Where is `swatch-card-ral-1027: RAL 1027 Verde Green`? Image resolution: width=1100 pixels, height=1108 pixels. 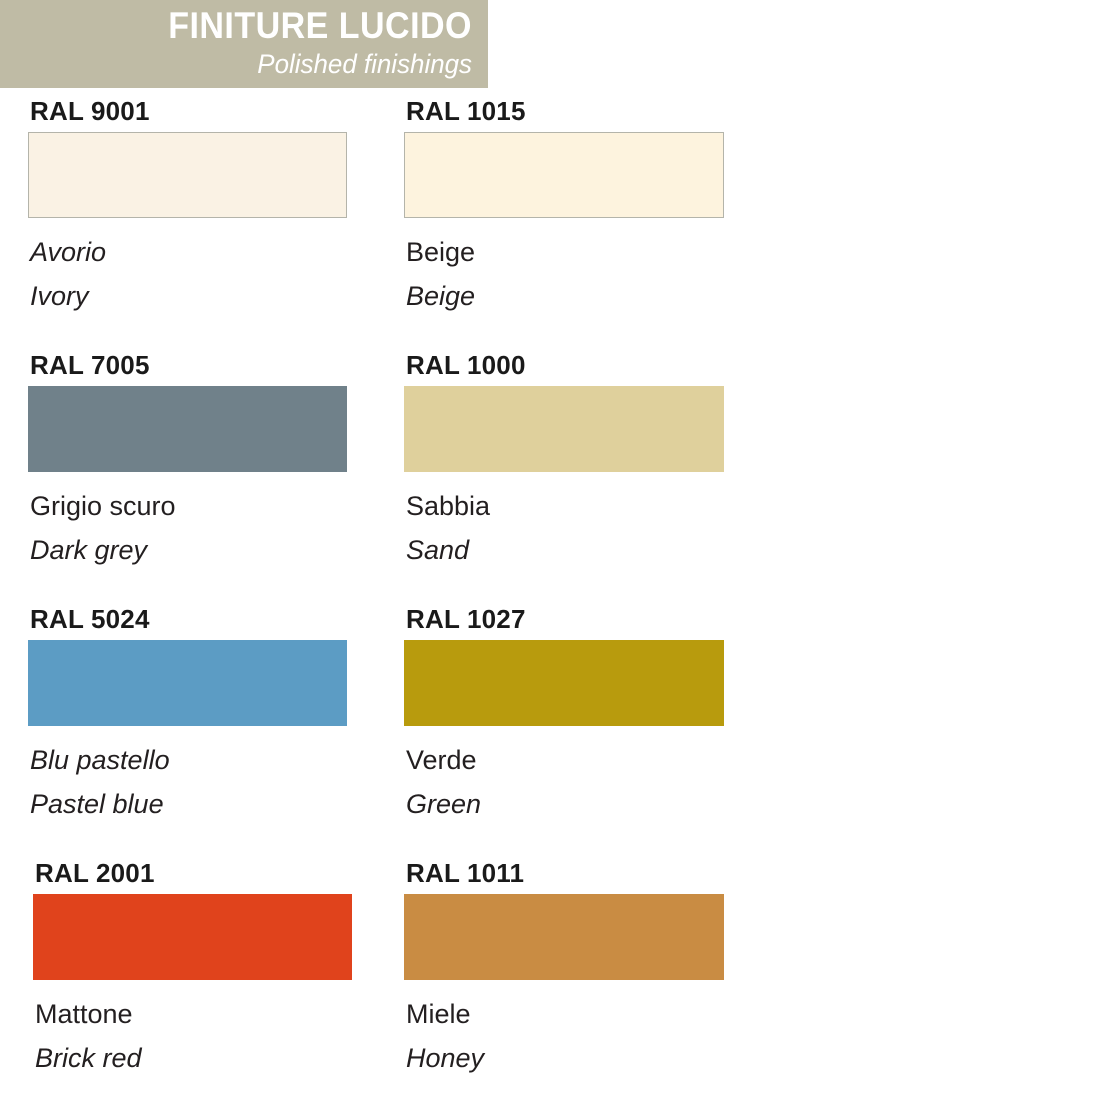
swatch-card-ral-1027: RAL 1027 Verde Green is located at coordinates (588, 731).